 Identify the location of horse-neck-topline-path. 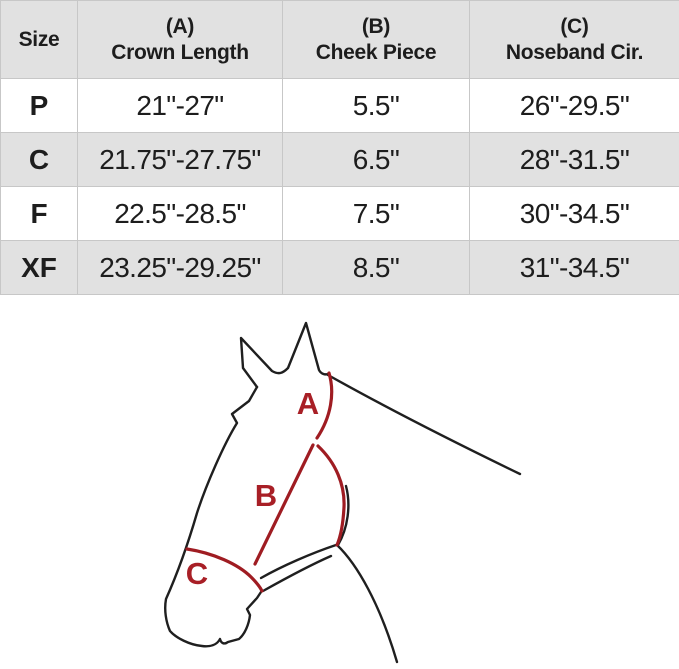
(424, 424).